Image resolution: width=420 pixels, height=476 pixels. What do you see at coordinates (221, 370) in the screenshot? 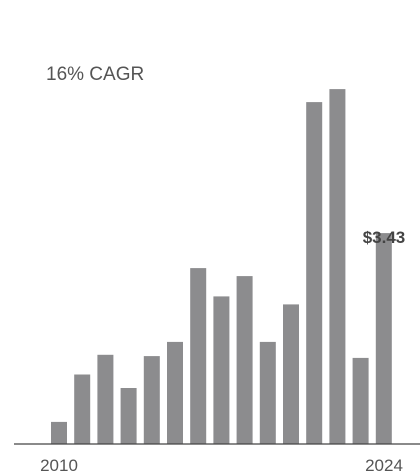
I see `bar-2017` at bounding box center [221, 370].